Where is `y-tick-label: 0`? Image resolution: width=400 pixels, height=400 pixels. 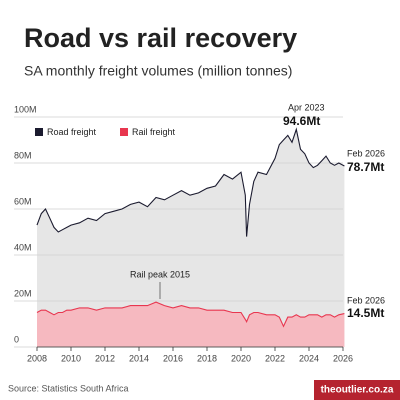 y-tick-label: 0 is located at coordinates (16, 339).